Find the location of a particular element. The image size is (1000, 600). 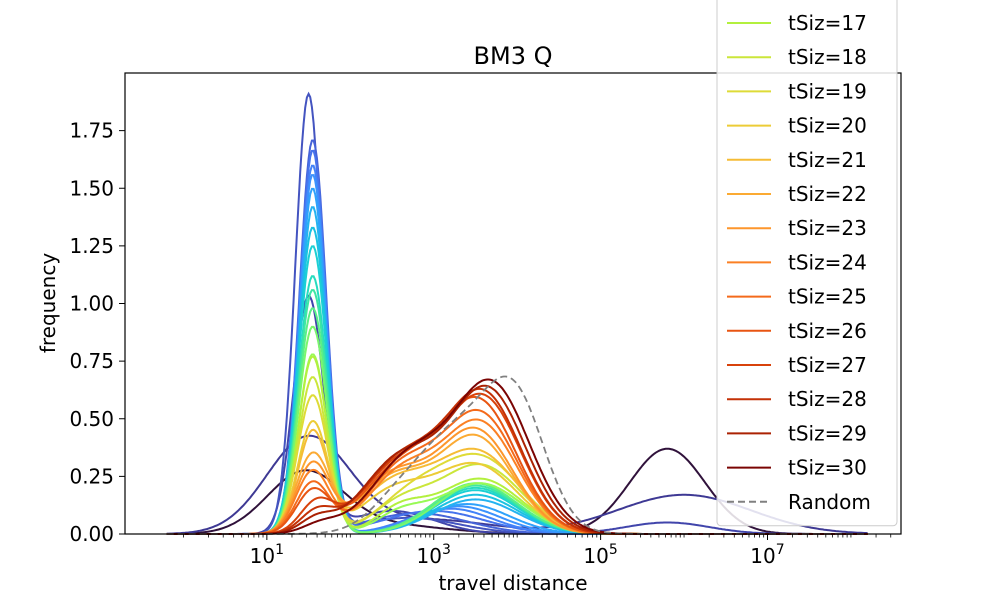

legend-label: tSiz=25 is located at coordinates (827, 297).